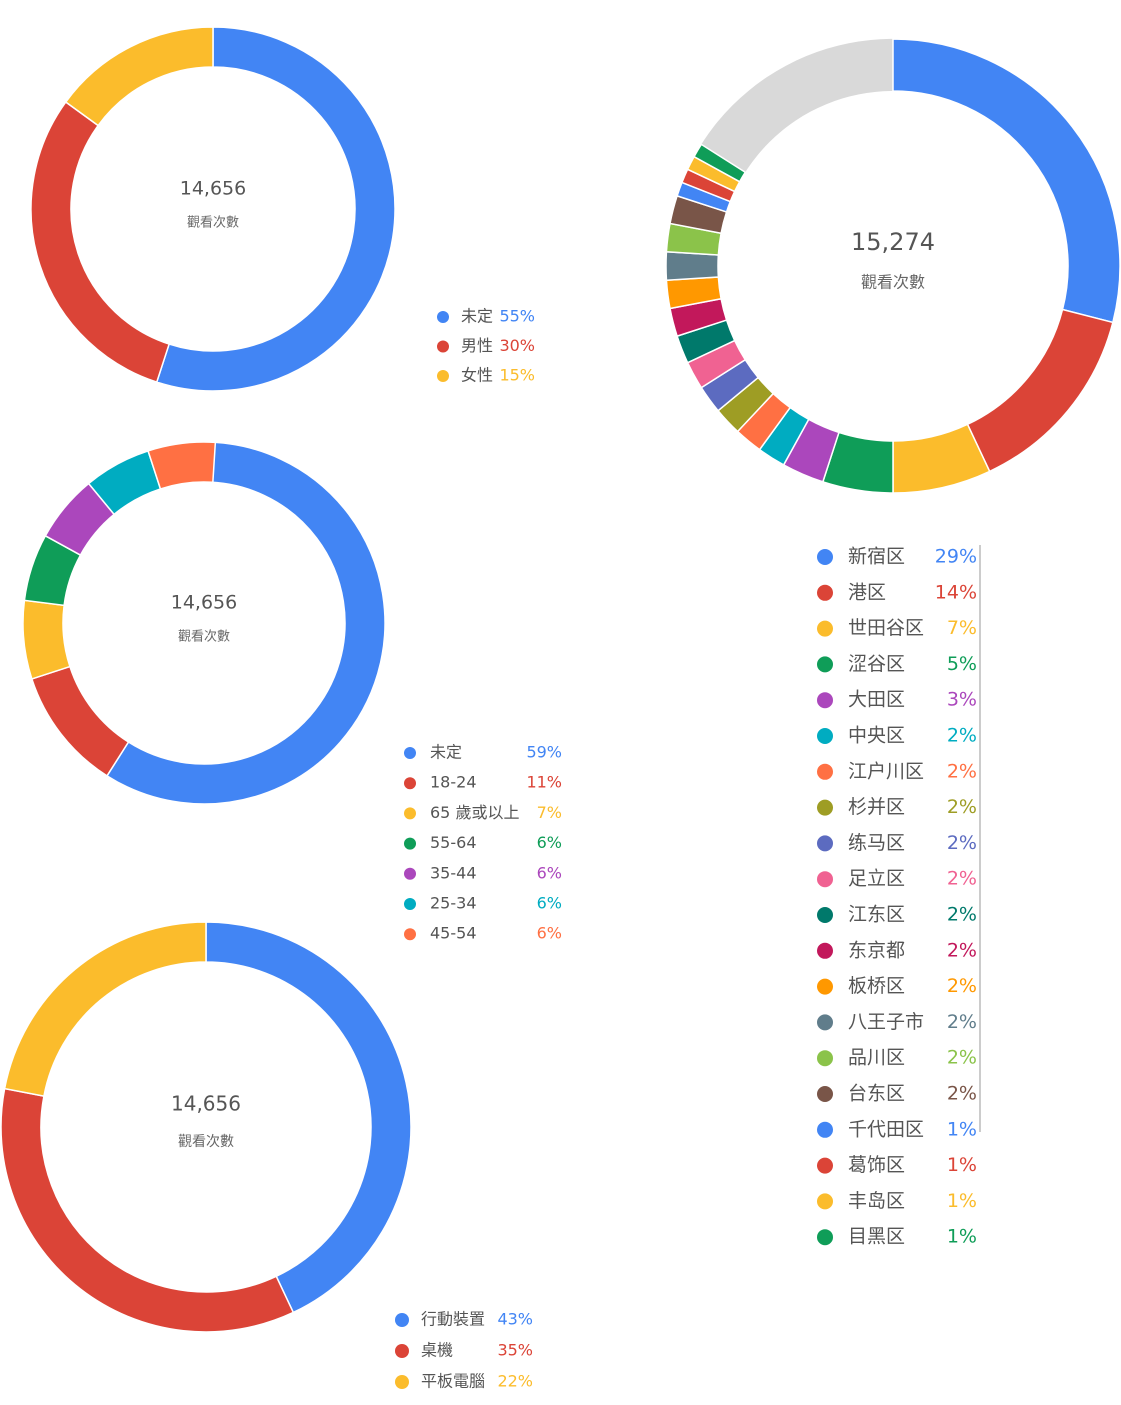 This screenshot has height=1405, width=1121. What do you see at coordinates (876, 986) in the screenshot?
I see `legend-label: 板桥区` at bounding box center [876, 986].